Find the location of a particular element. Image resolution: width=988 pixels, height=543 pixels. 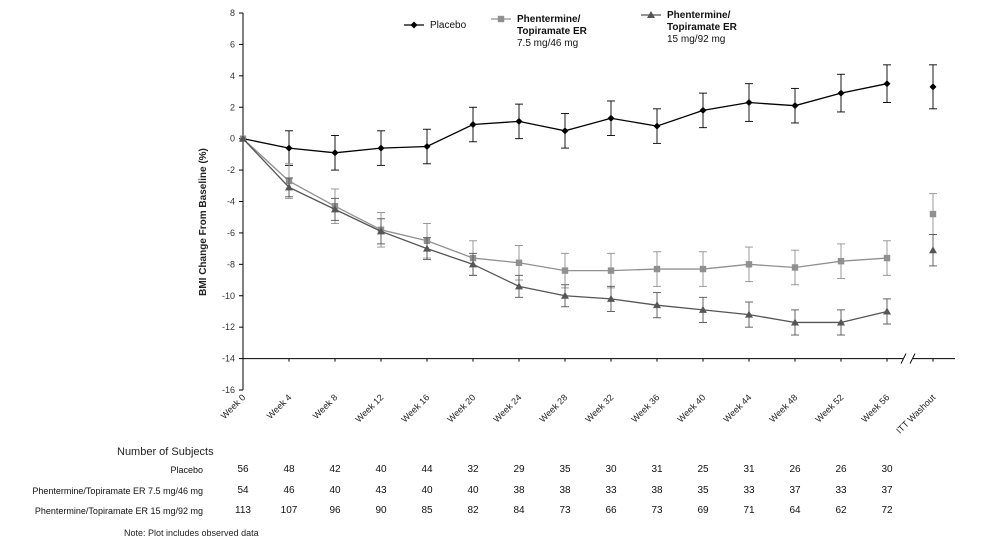

table-title: Number of Subjects is located at coordinates (165, 452).